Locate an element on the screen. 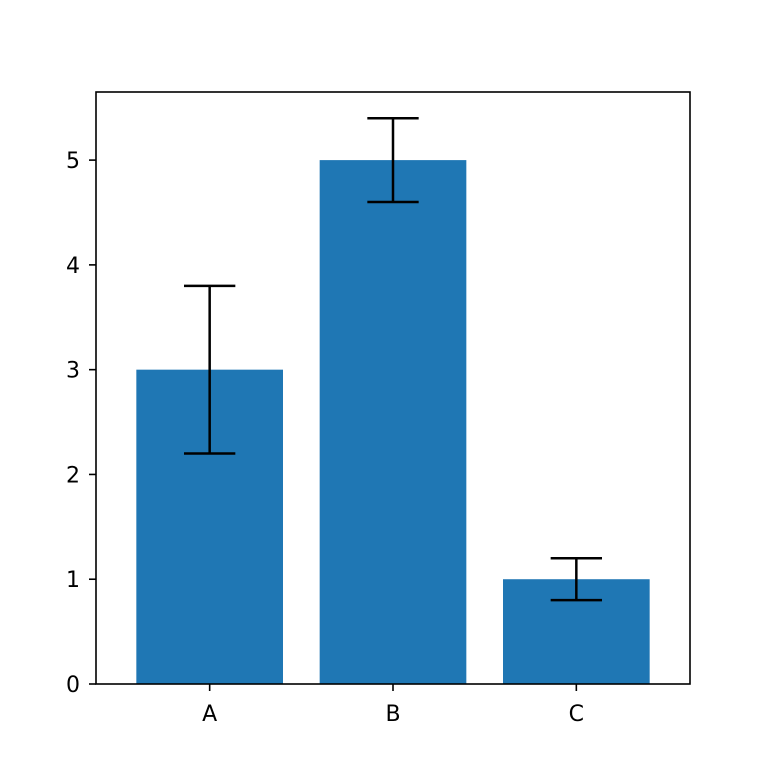 Image resolution: width=768 pixels, height=768 pixels. bar-B is located at coordinates (393, 422).